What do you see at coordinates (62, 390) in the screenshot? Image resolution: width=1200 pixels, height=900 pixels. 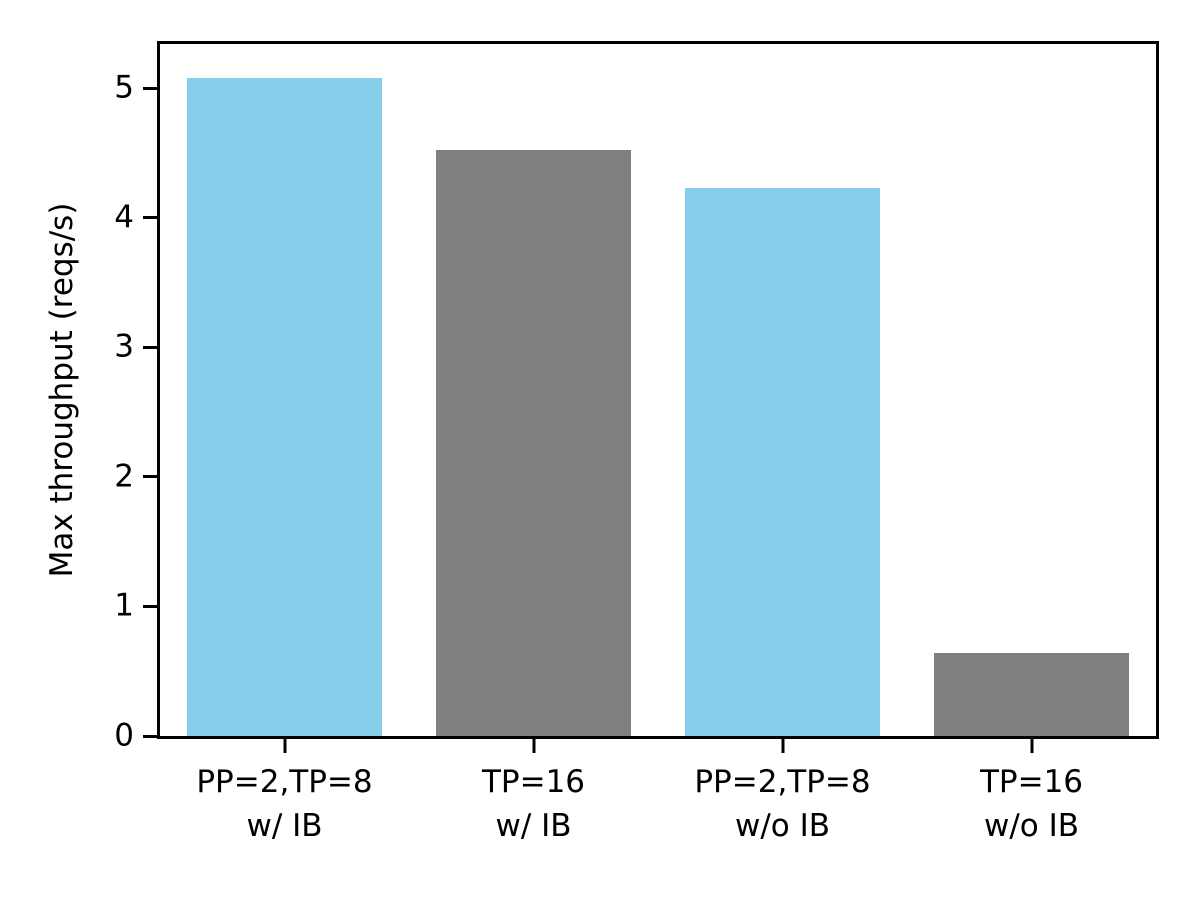 I see `y-axis-label: Max throughput (reqs/s)` at bounding box center [62, 390].